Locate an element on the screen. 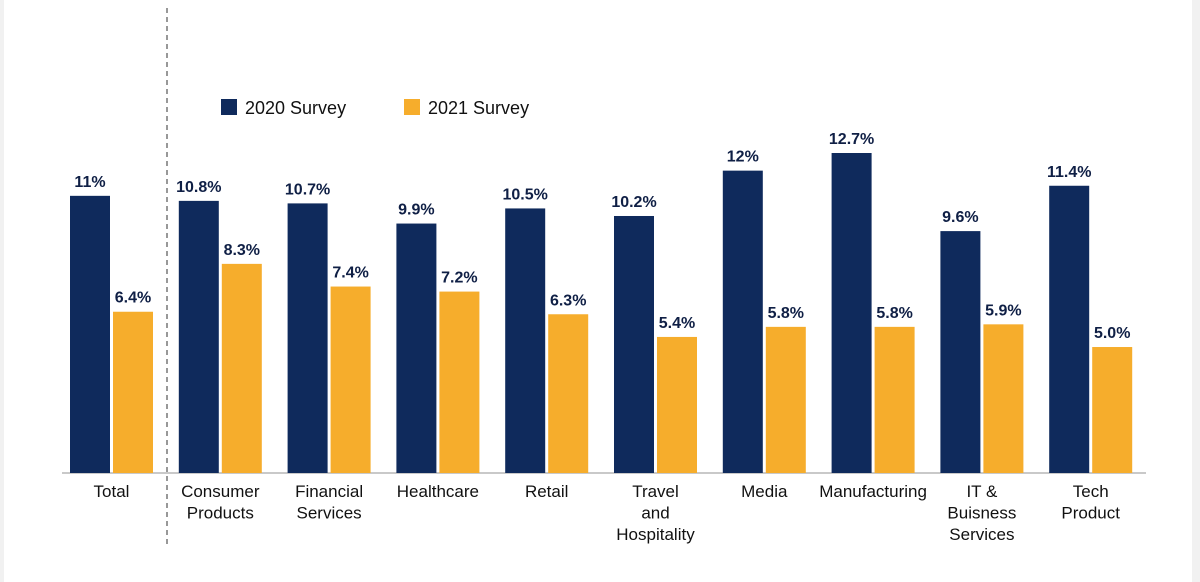 This screenshot has width=1200, height=582. category-label-it-and-buisness-services: IT & Buisness Services is located at coordinates (981, 513).